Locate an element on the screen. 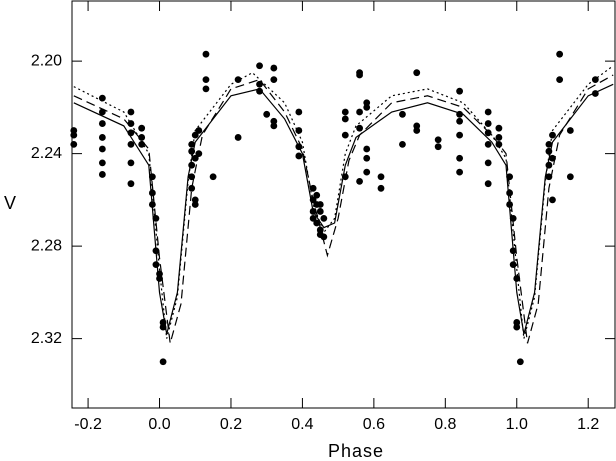 The image size is (616, 461). y-tick-label: 2.32 is located at coordinates (46, 338).